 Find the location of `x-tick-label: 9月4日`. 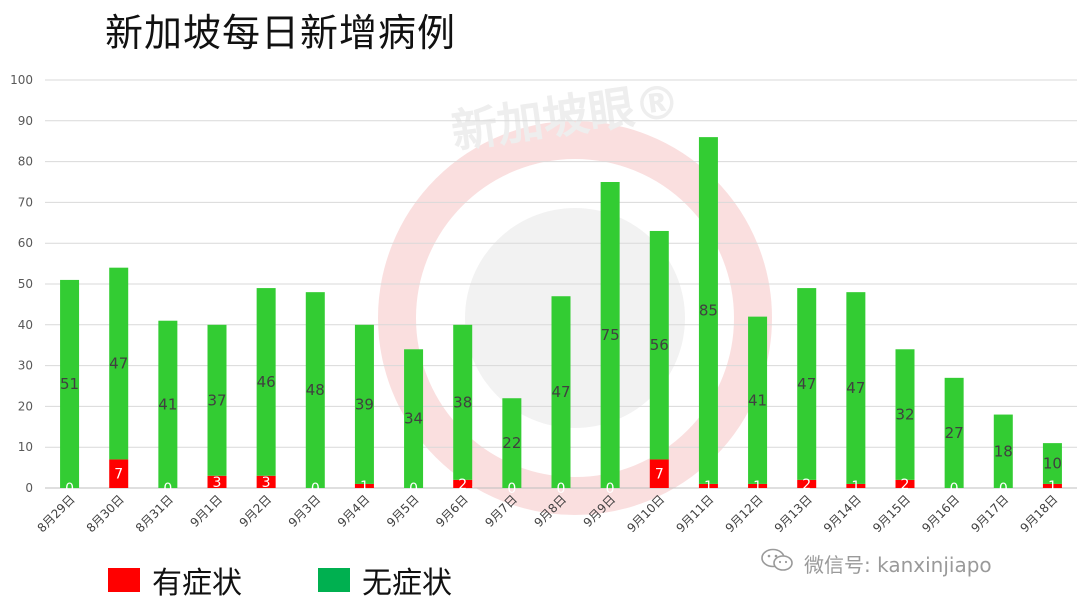

x-tick-label: 9月4日 is located at coordinates (354, 511).